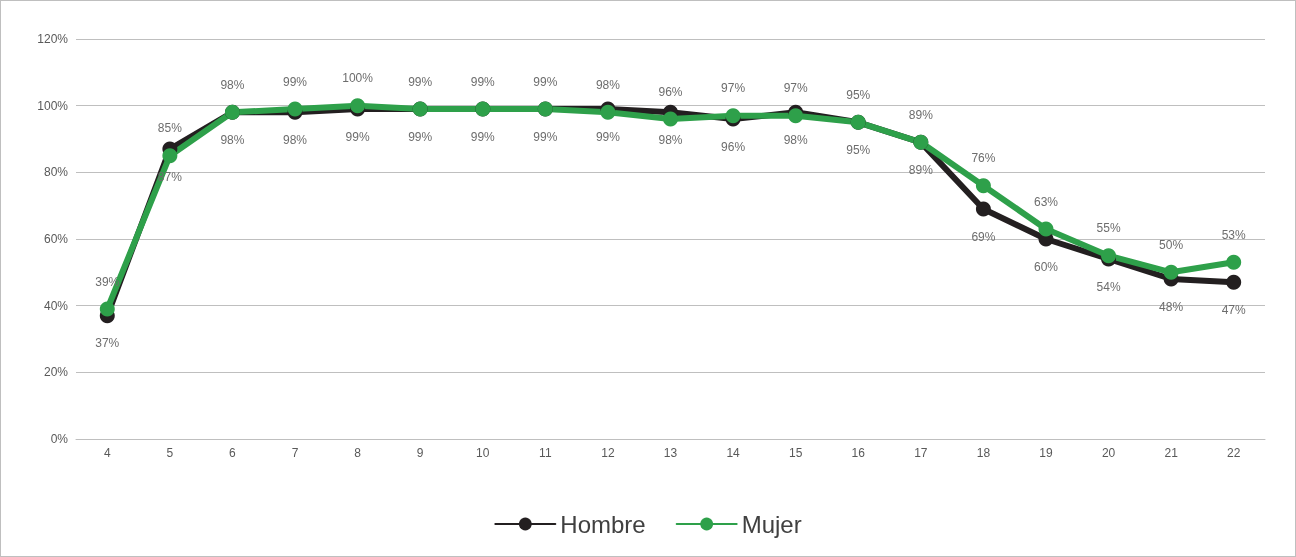 Image resolution: width=1296 pixels, height=557 pixels. Describe the element at coordinates (1108, 453) in the screenshot. I see `x-tick-label: 20` at that location.